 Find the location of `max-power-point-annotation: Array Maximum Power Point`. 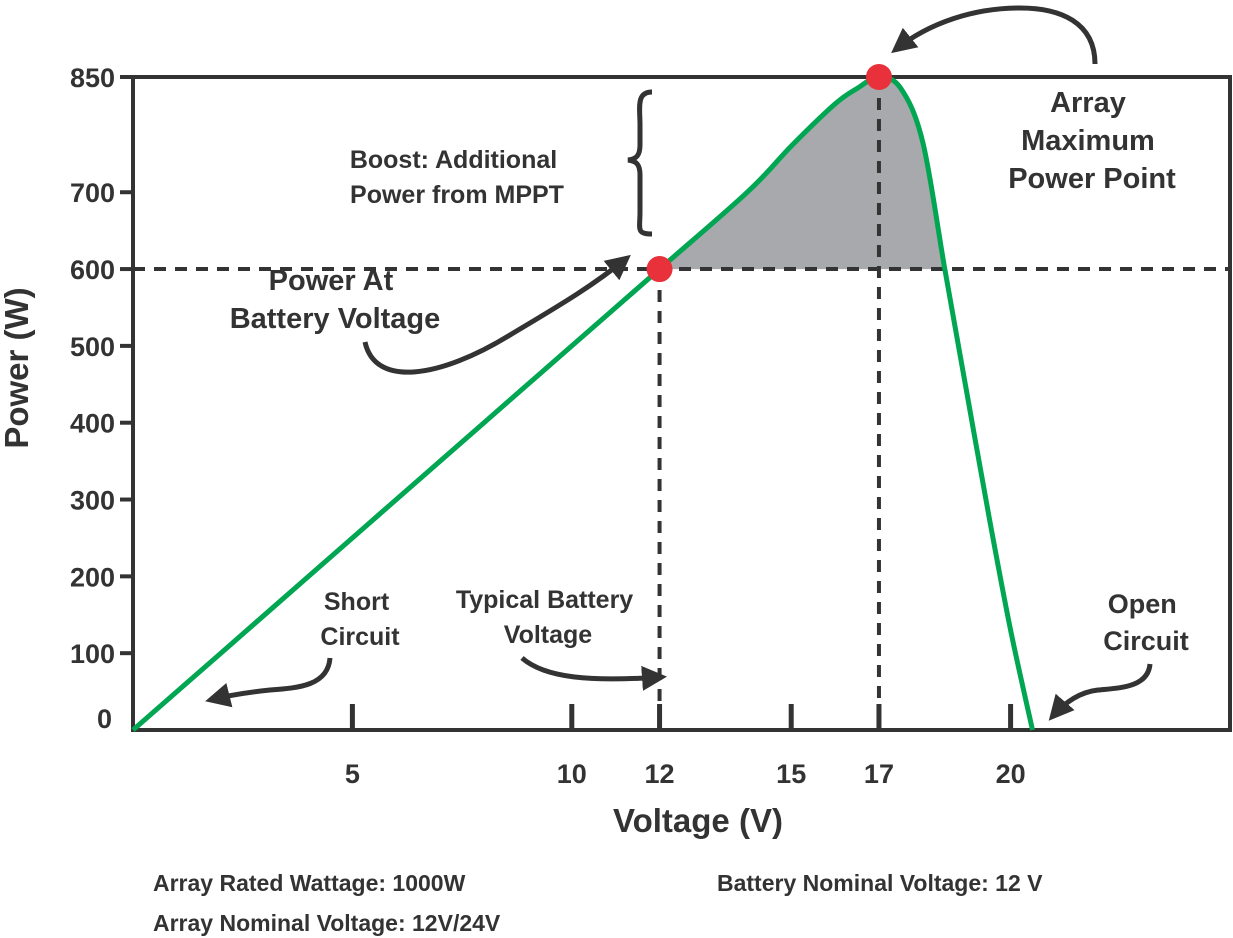

max-power-point-annotation: Array Maximum Power Point is located at coordinates (1092, 141).